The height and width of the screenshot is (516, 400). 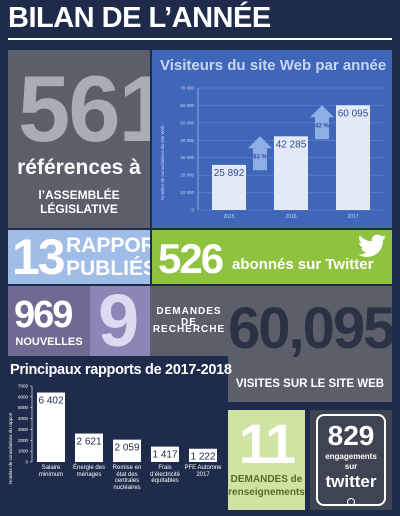 What do you see at coordinates (23, 418) in the screenshot?
I see `y-tick-label: 4000` at bounding box center [23, 418].